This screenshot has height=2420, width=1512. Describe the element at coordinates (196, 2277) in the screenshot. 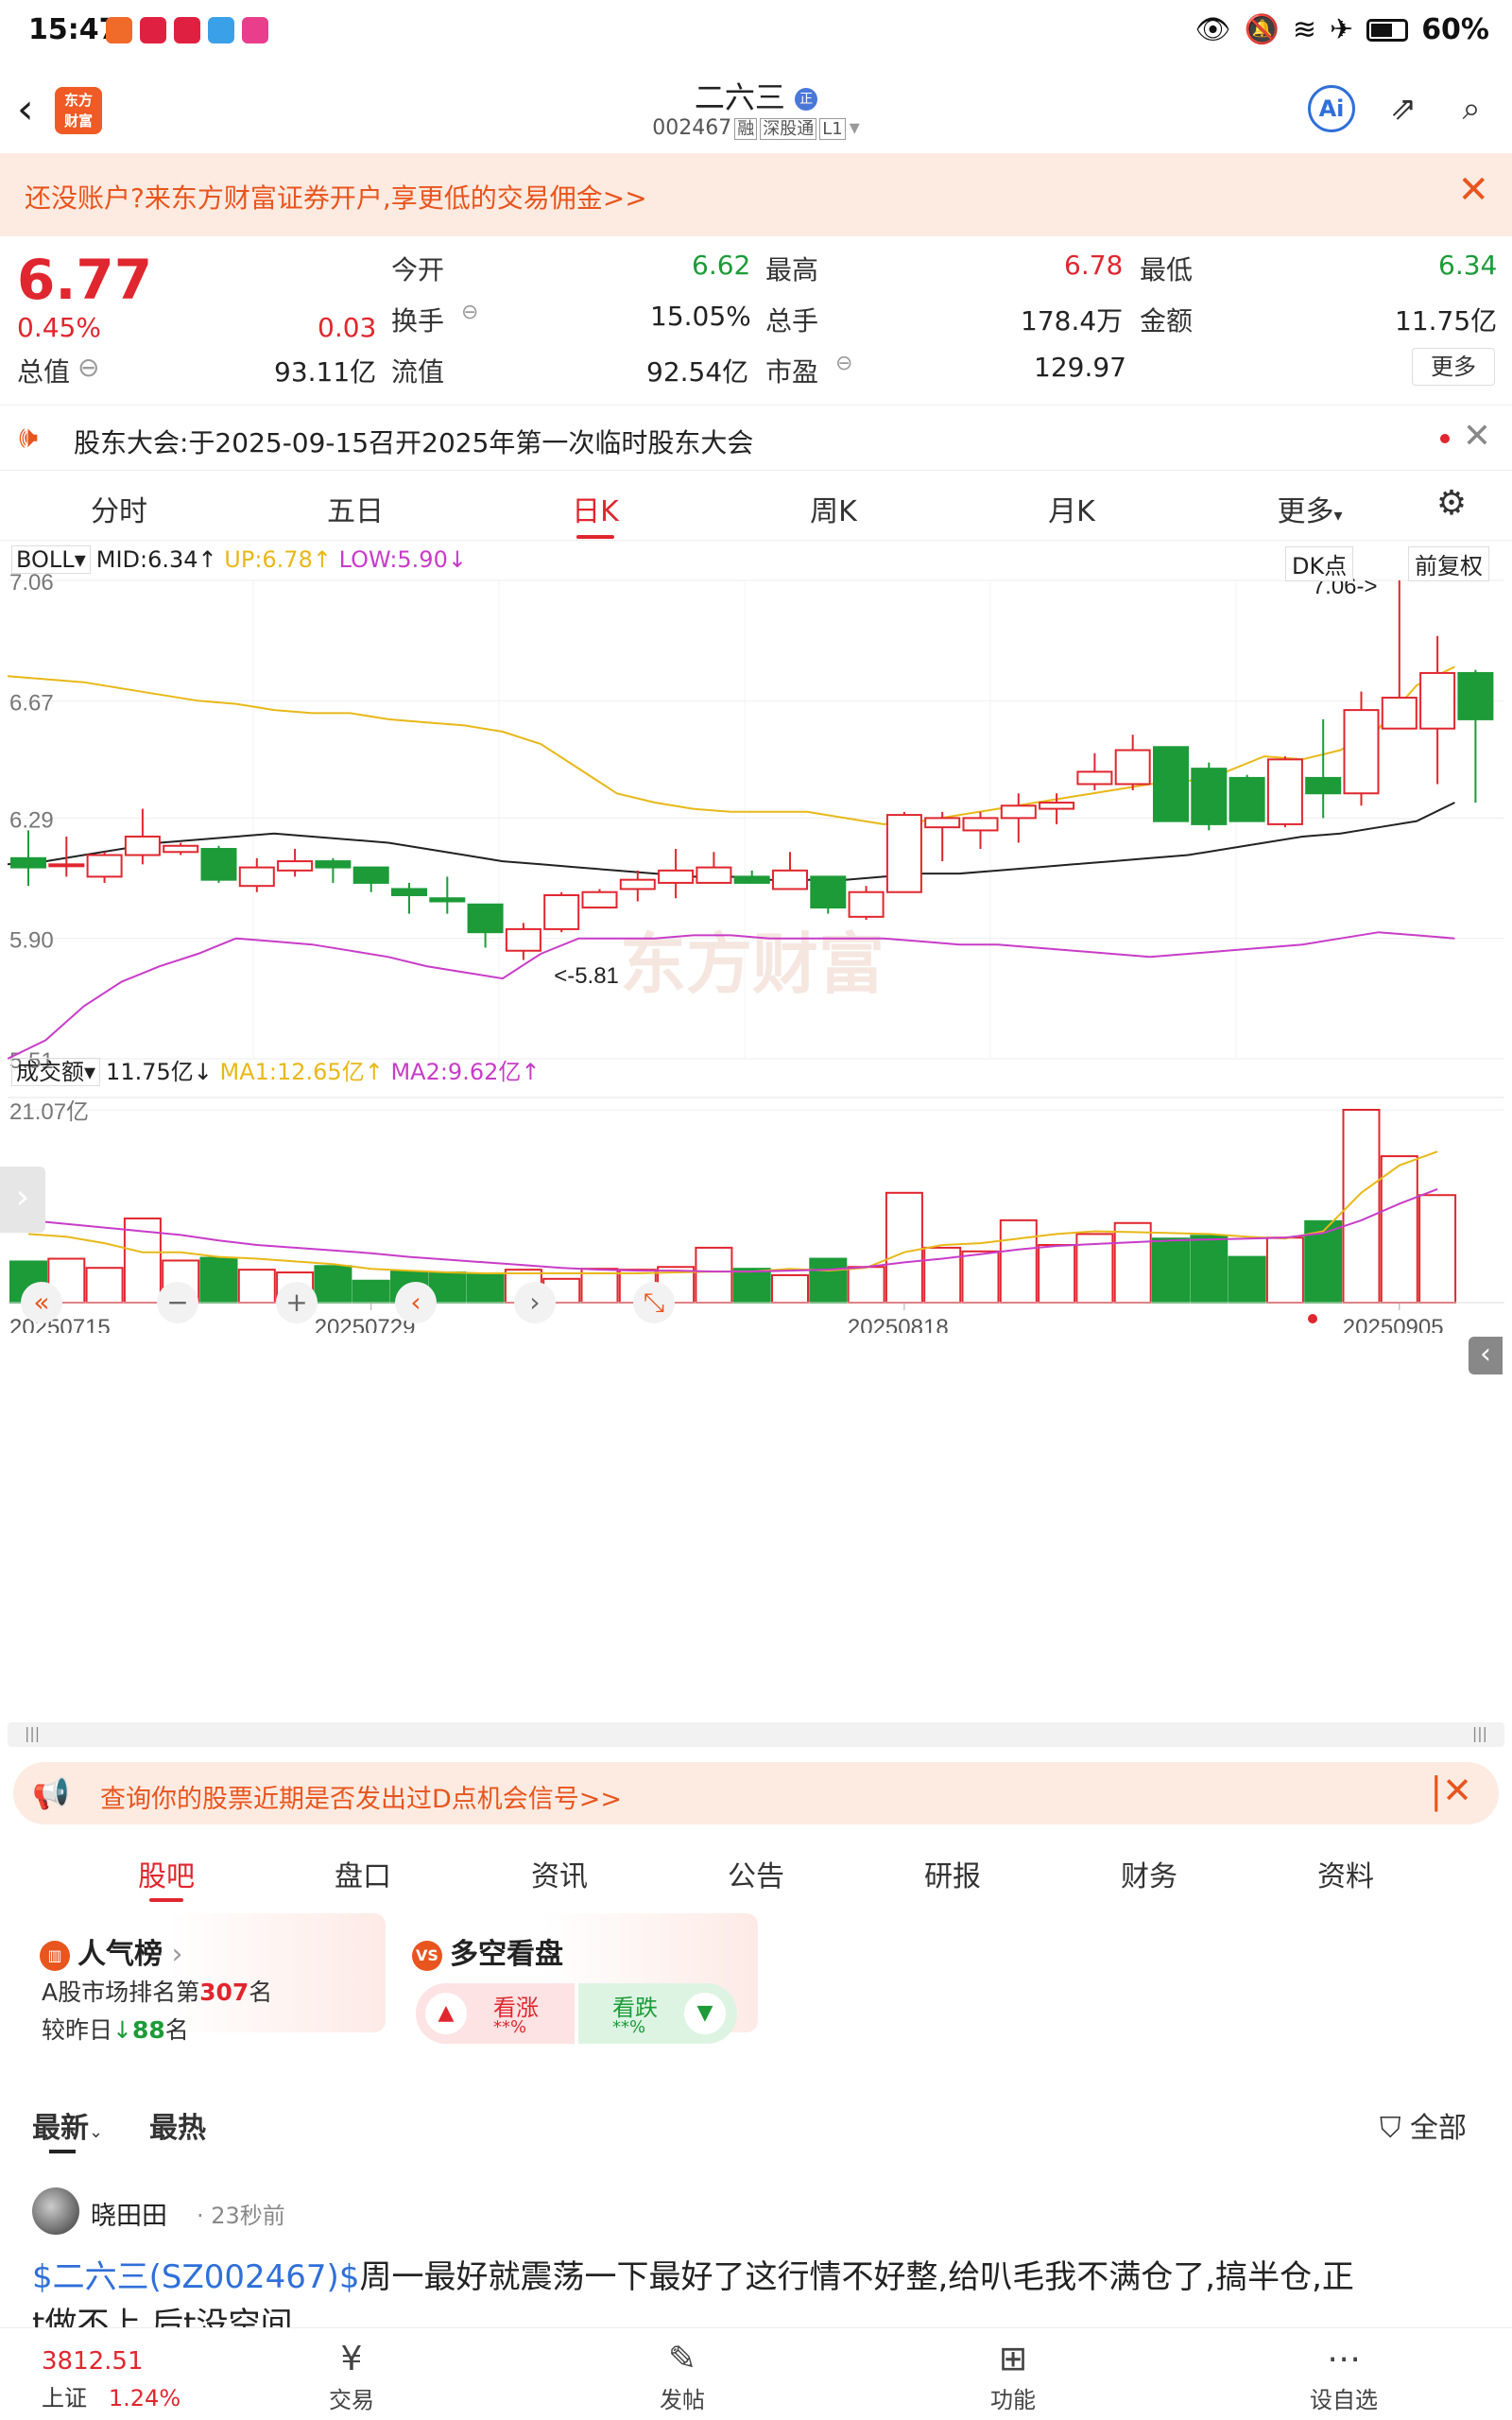

I see `stock-link: $二六三(SZ002467)$` at that location.